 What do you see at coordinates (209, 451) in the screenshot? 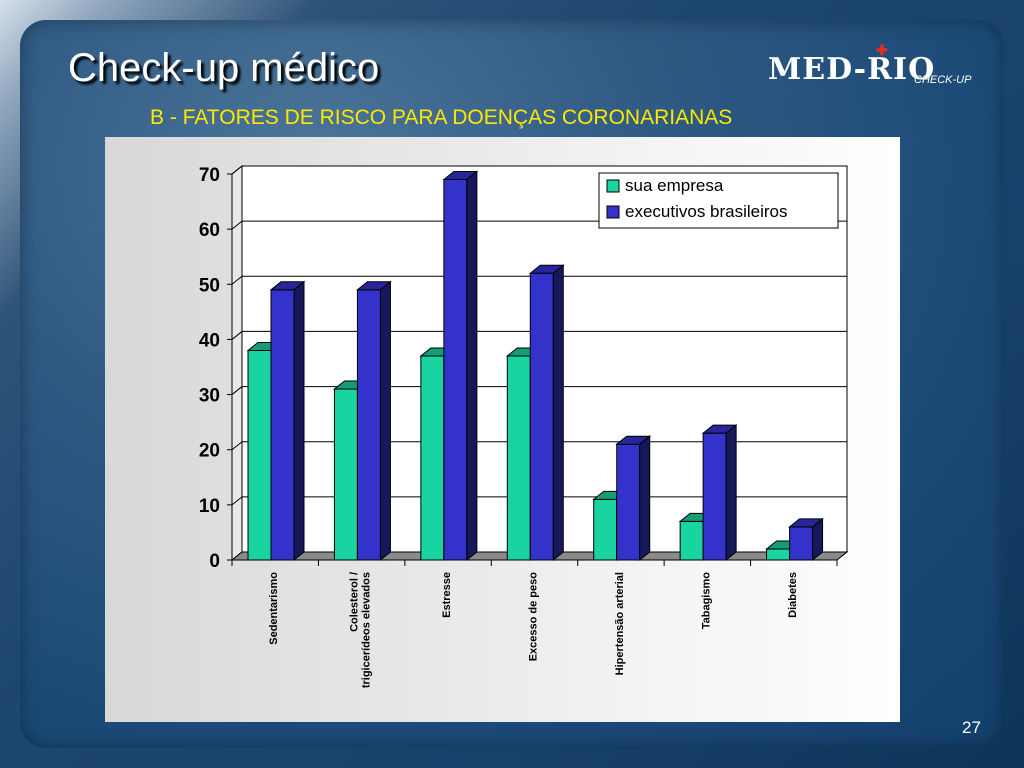
I see `y-tick-label: 20` at bounding box center [209, 451].